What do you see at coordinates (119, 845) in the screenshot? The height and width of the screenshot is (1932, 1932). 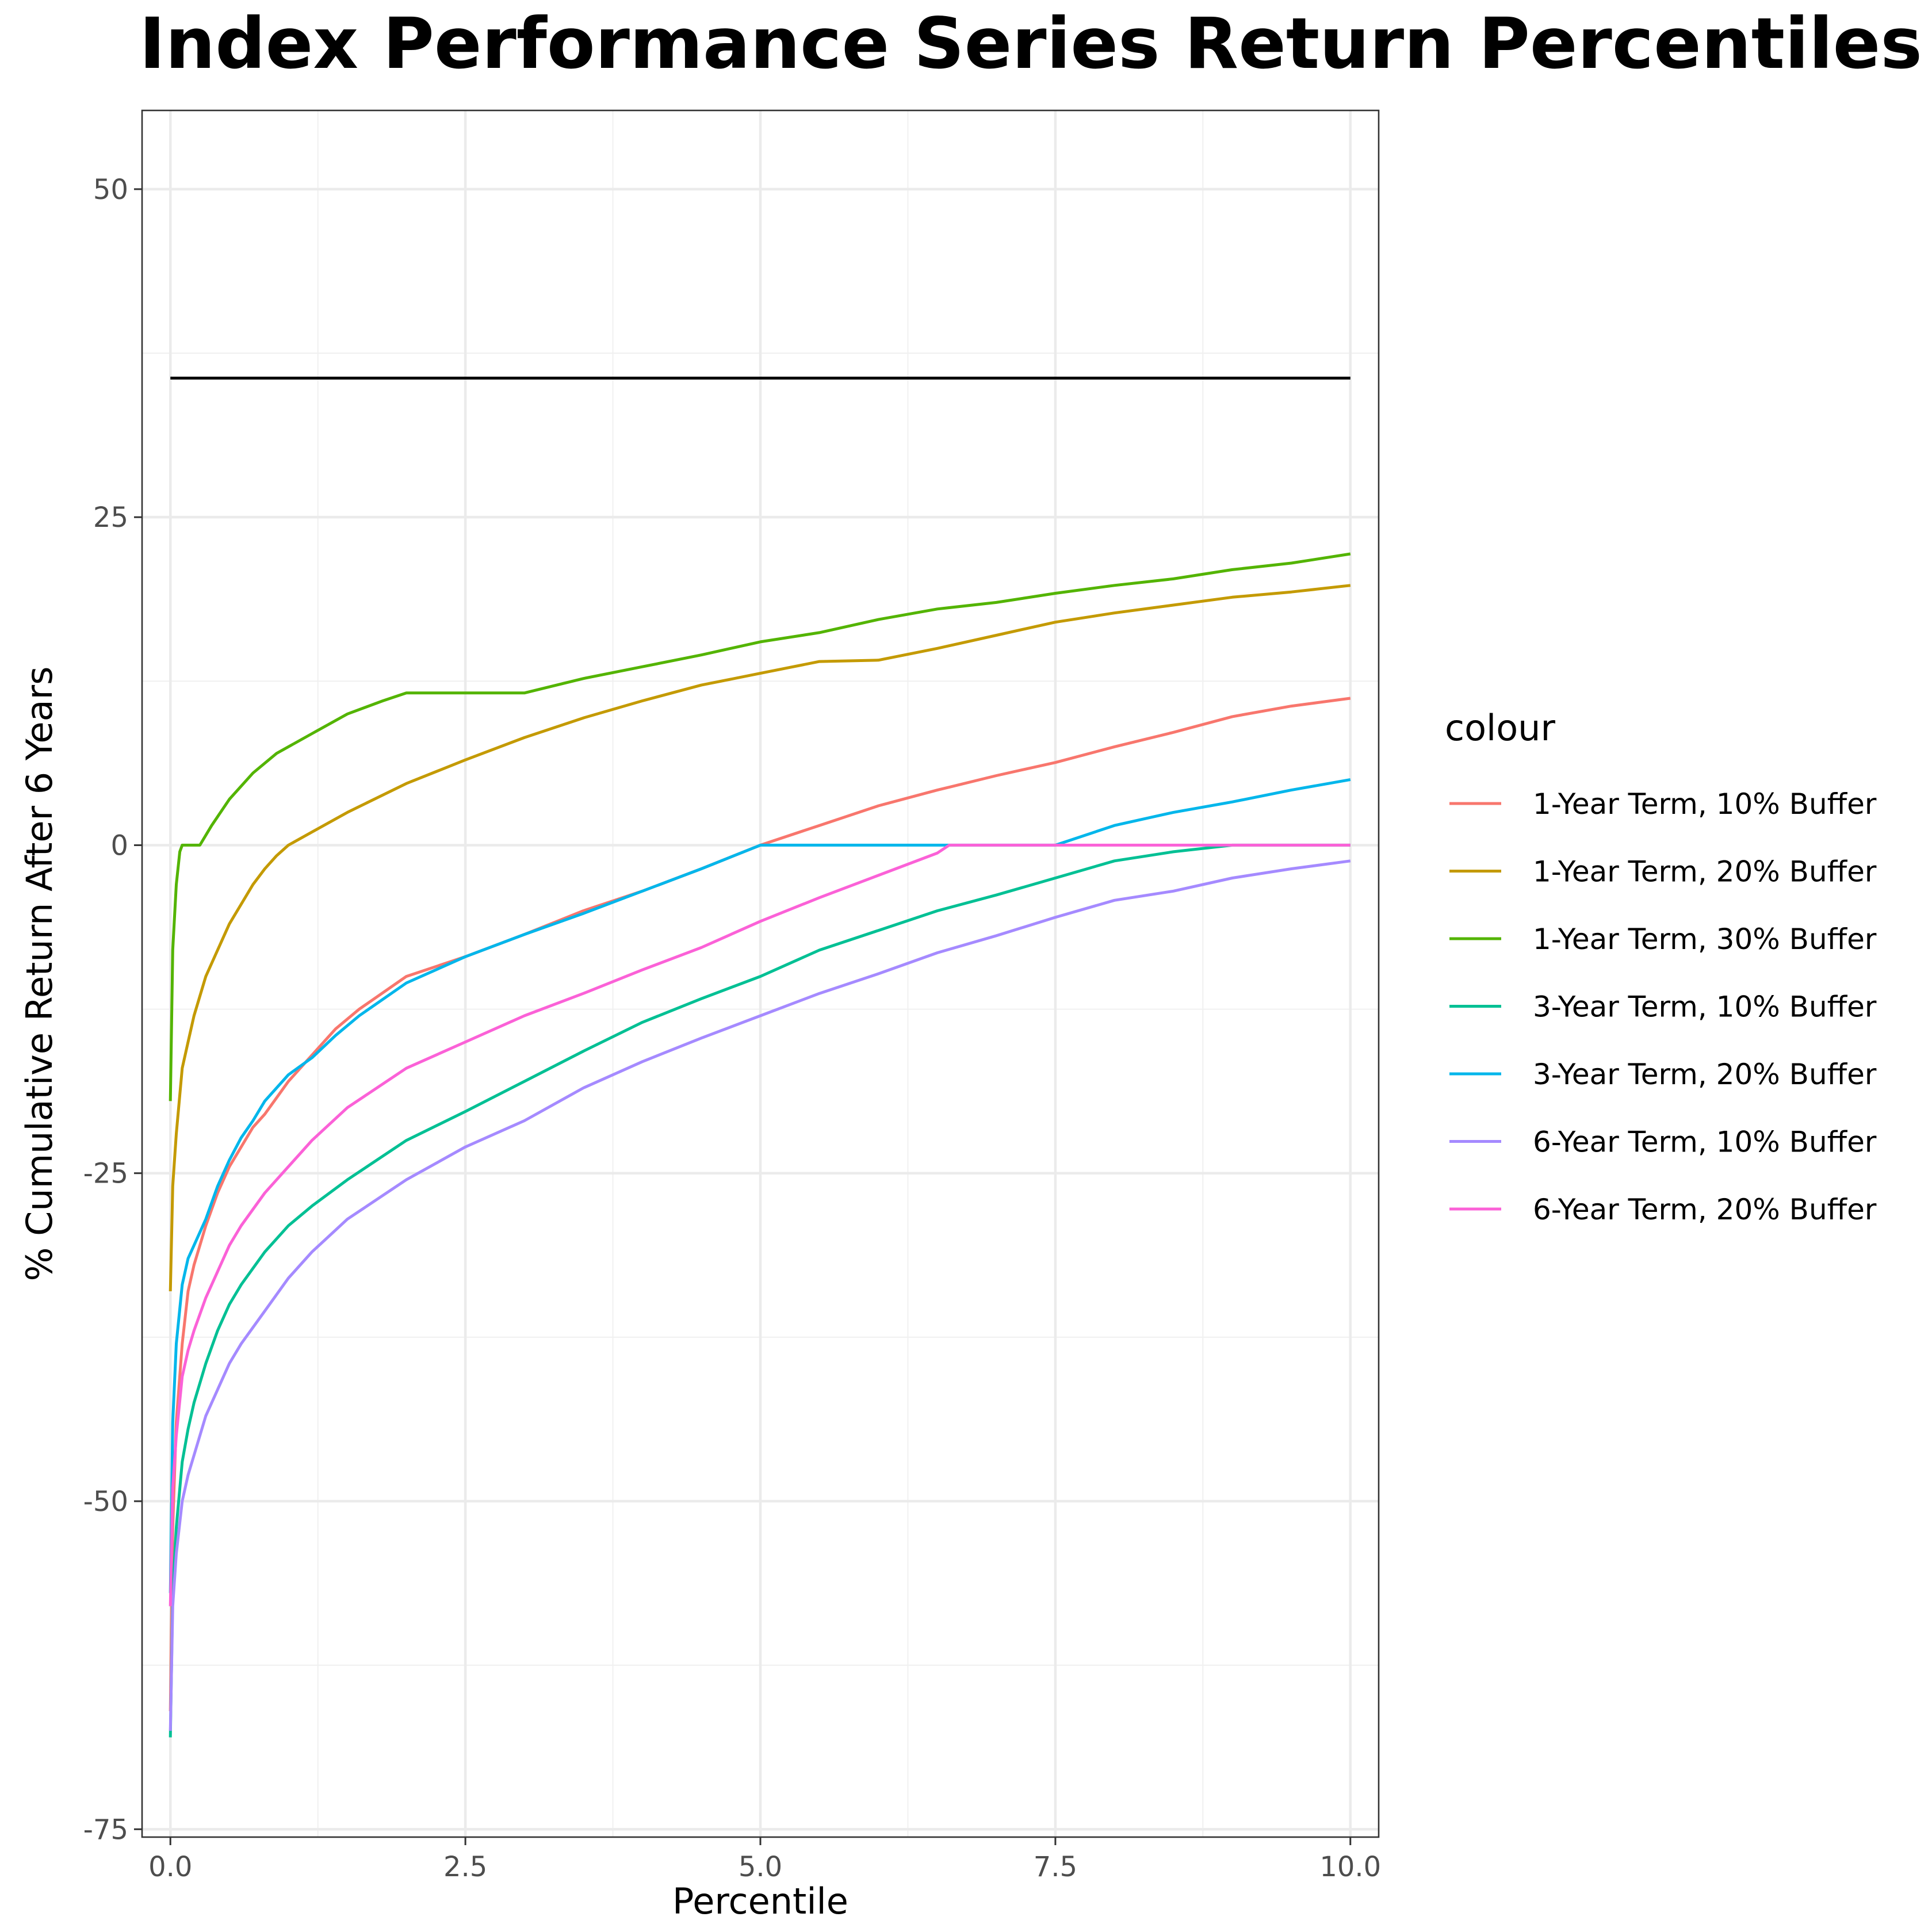 I see `y-tick-label: 0` at bounding box center [119, 845].